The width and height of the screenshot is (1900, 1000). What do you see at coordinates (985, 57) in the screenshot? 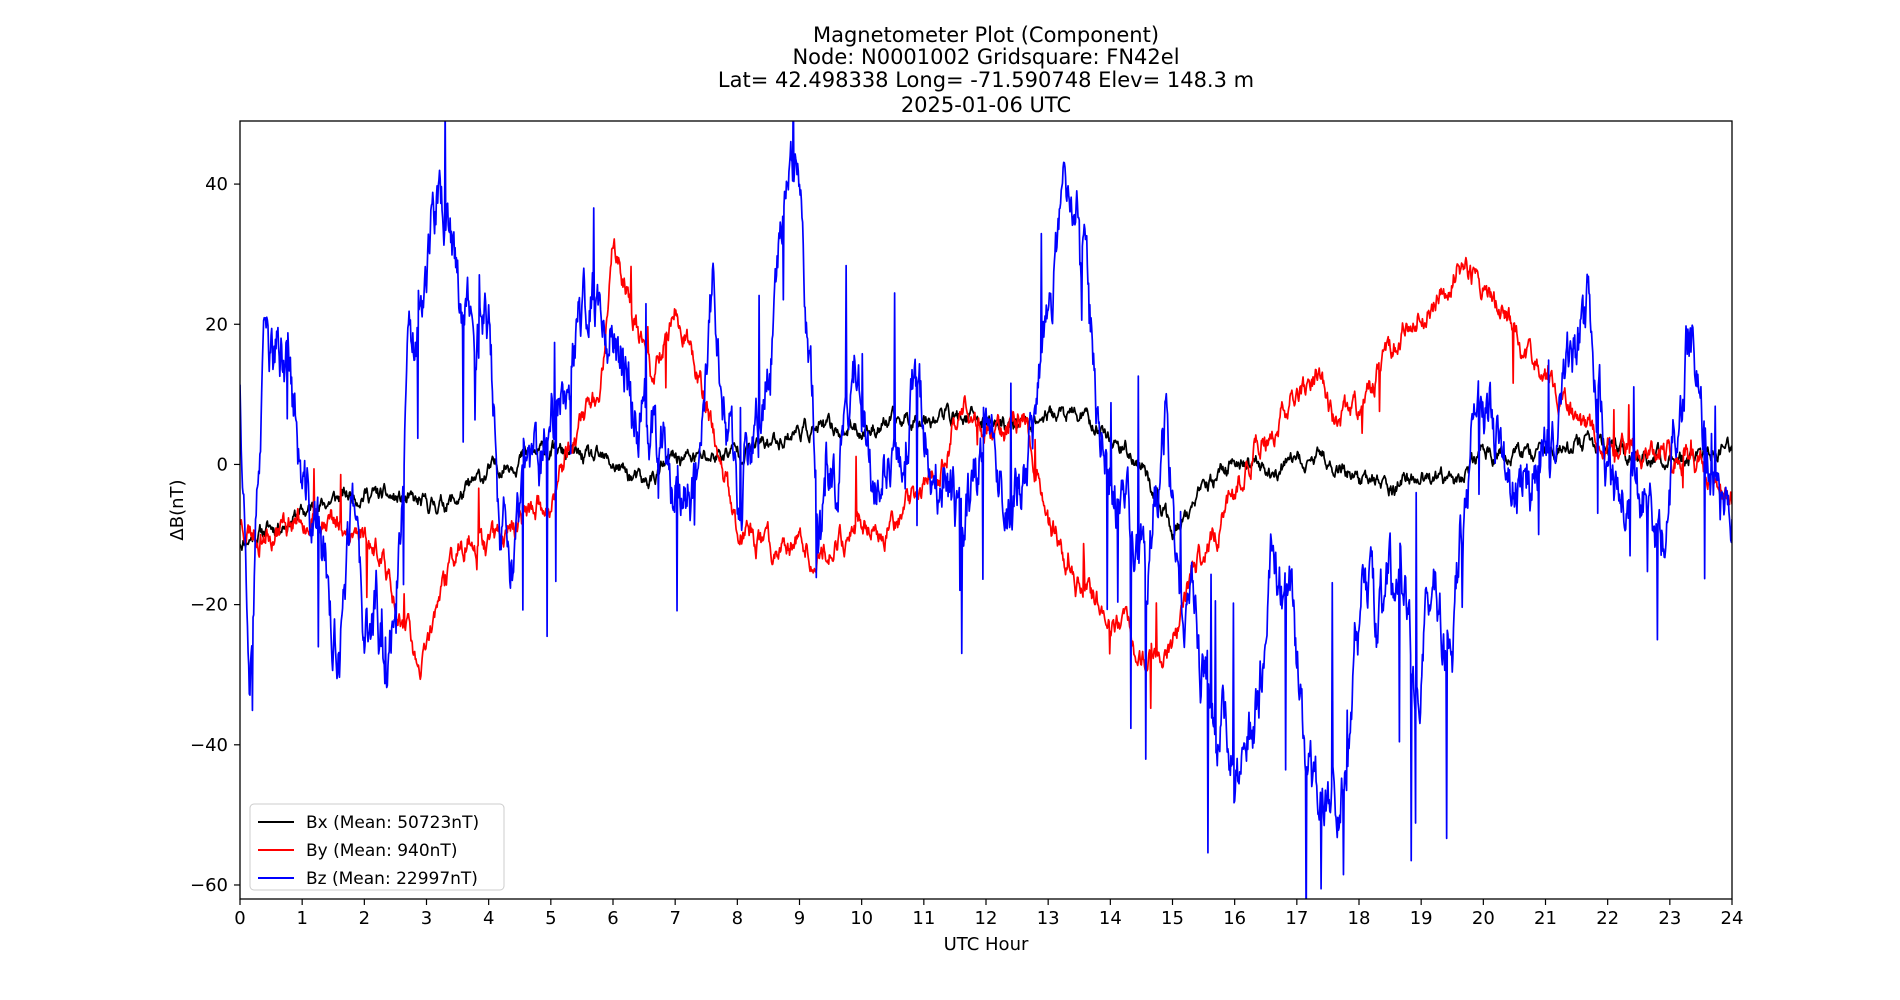
I see `title-line-2: Node: N0001002 Gridsquare: FN42el` at bounding box center [985, 57].